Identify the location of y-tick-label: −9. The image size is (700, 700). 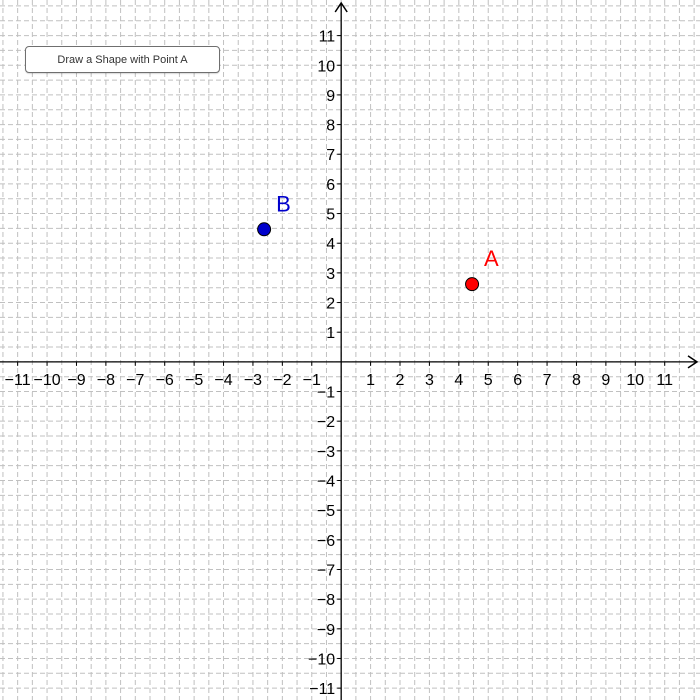
(326, 630).